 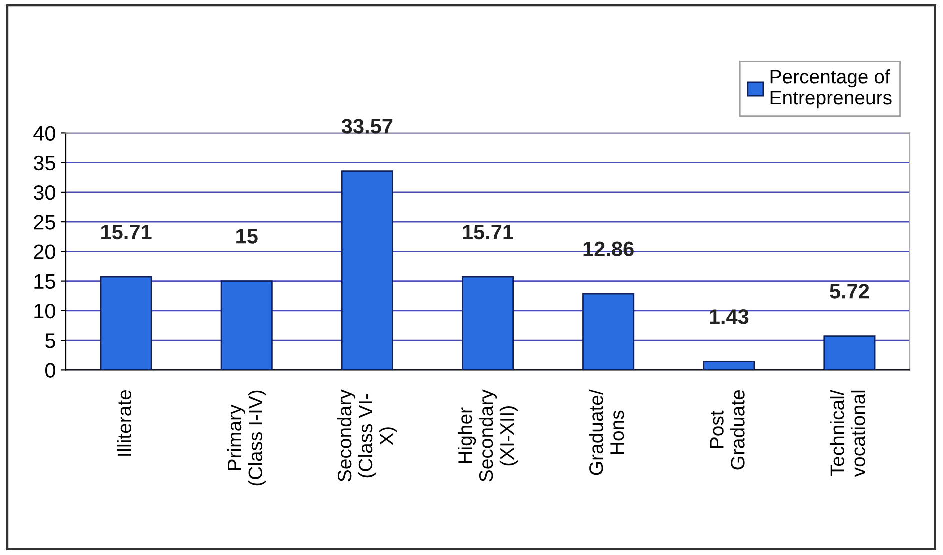 I want to click on y-tick-label: 20, so click(x=45, y=252).